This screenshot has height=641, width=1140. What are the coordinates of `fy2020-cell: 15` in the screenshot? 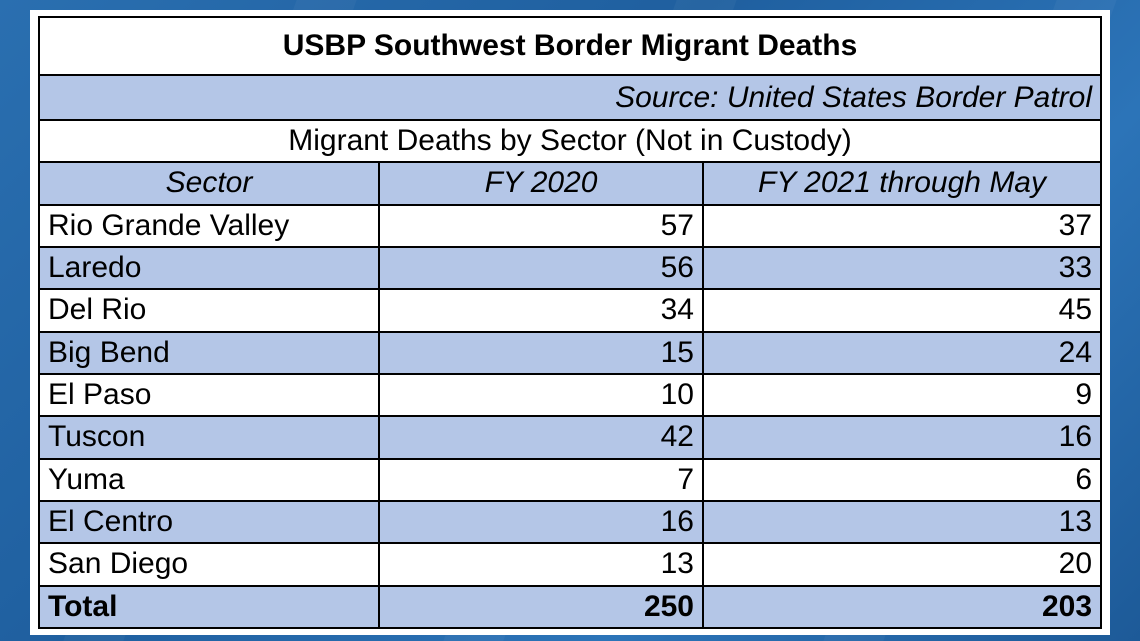 It's located at (541, 352).